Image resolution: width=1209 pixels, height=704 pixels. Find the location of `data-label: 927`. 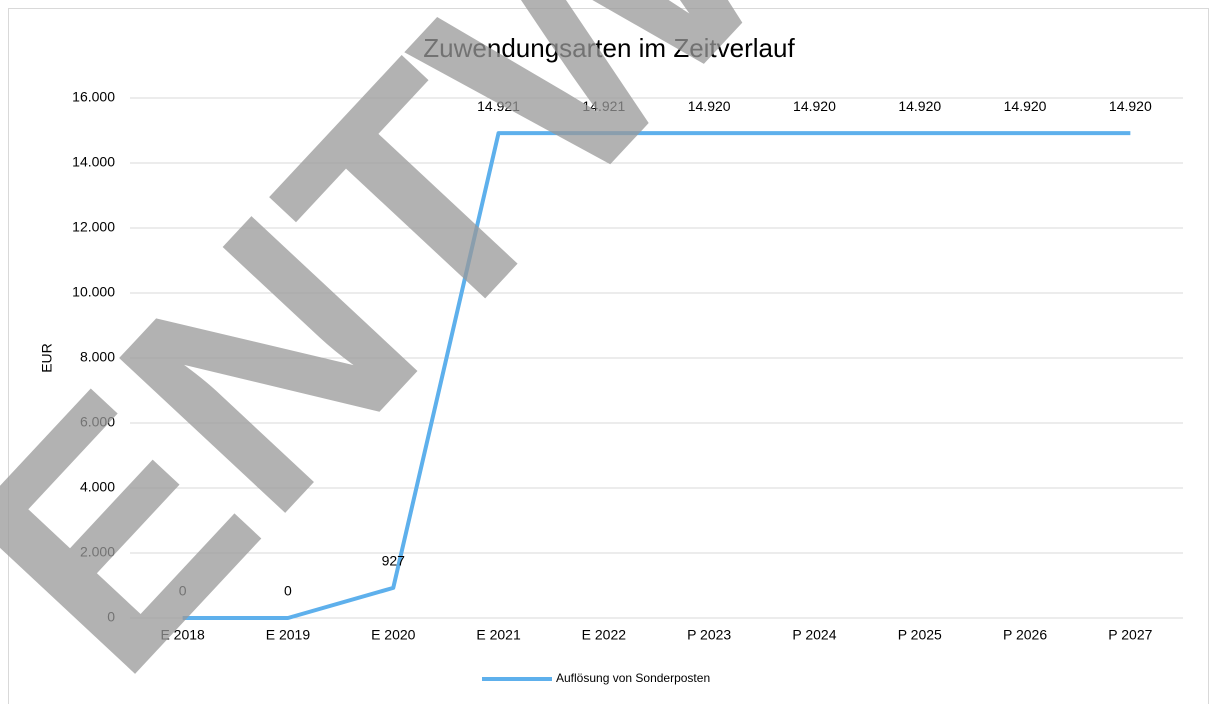

data-label: 927 is located at coordinates (394, 561).